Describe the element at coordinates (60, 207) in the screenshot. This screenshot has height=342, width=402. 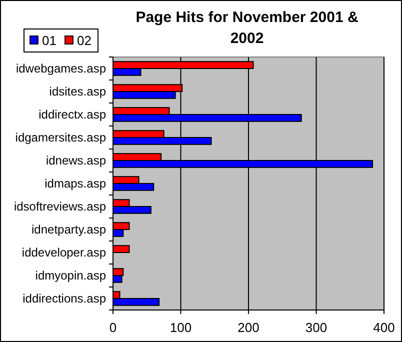
I see `y-tick-label: idsoftreviews.asp` at that location.